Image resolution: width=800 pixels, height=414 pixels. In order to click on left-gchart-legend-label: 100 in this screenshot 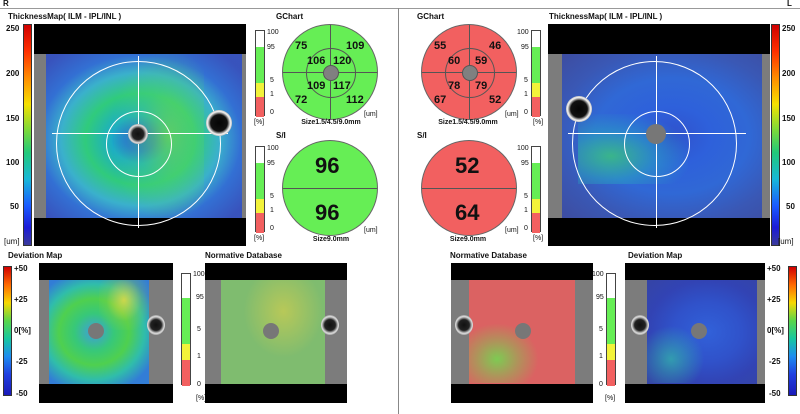, I will do `click(273, 32)`.